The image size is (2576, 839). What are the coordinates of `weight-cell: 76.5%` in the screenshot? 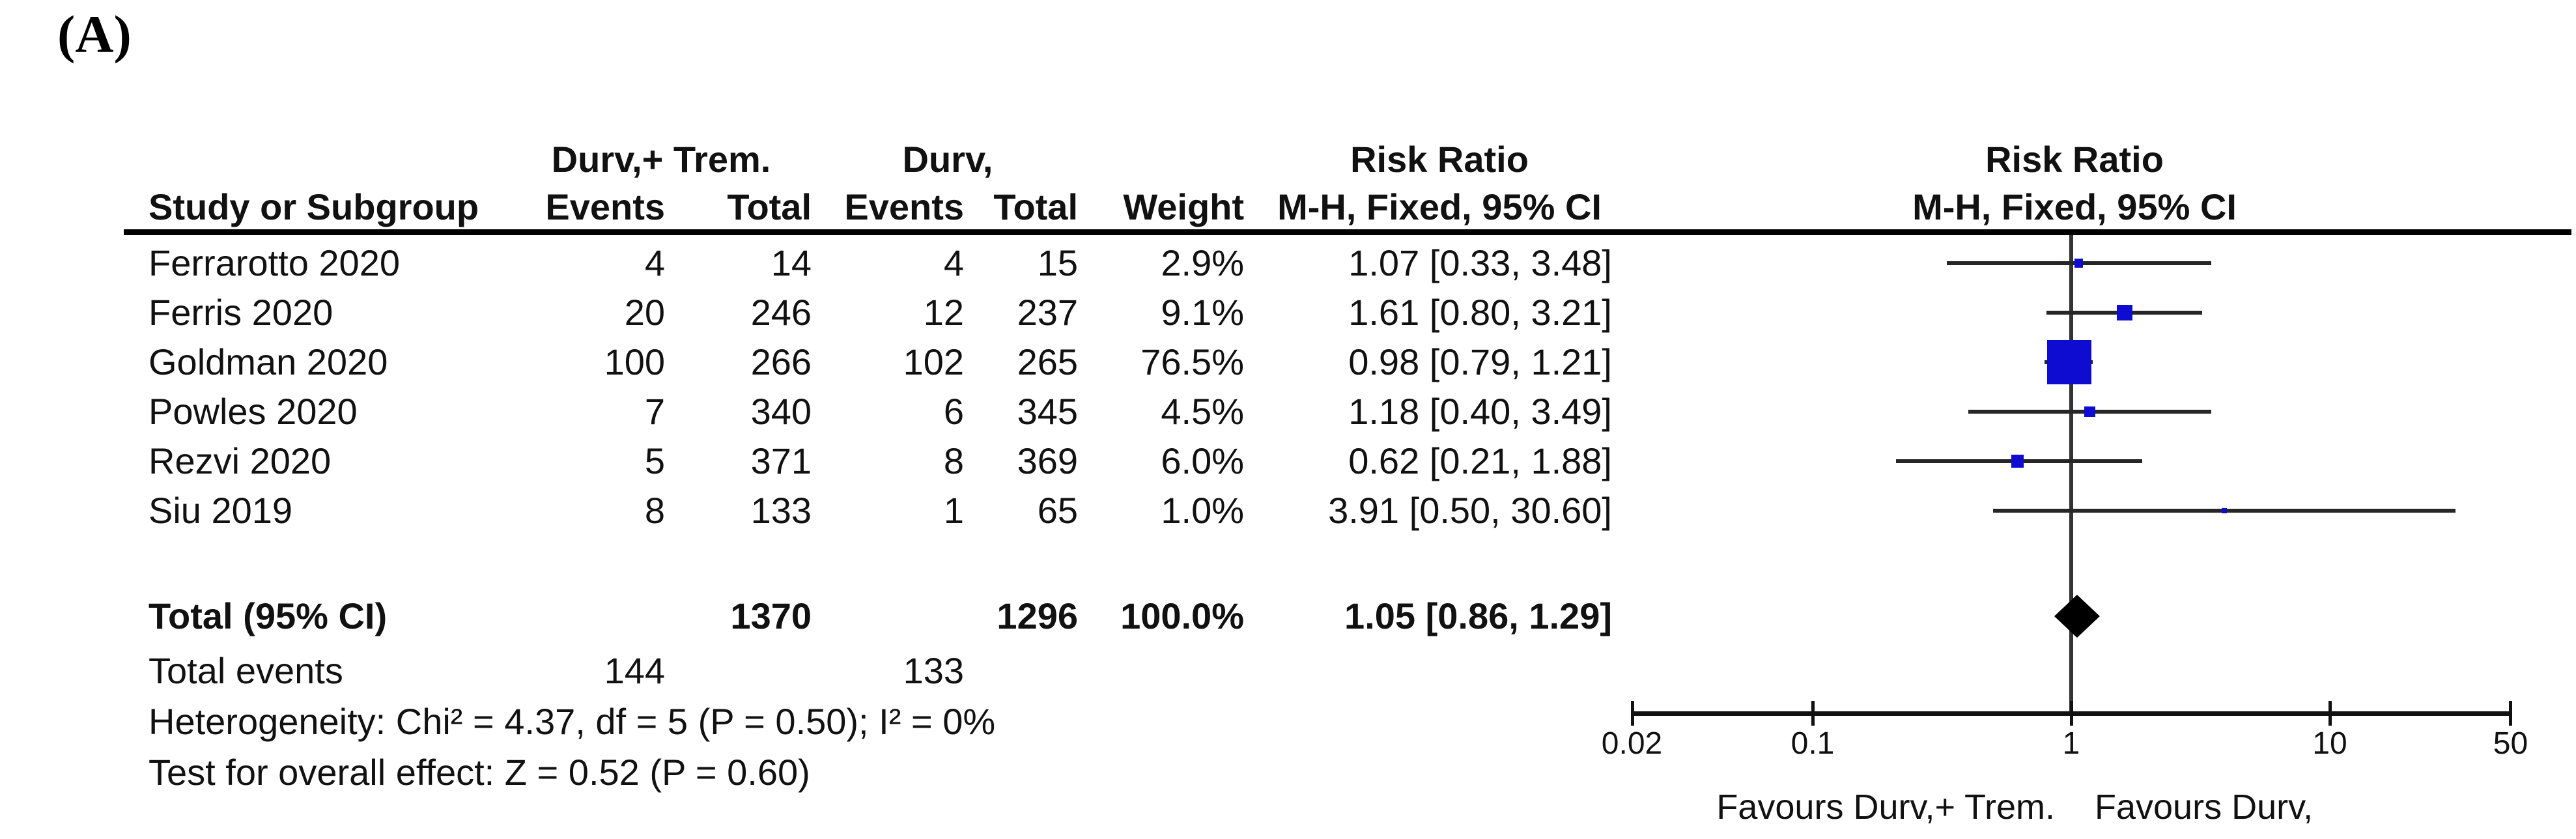 It's located at (1192, 361).